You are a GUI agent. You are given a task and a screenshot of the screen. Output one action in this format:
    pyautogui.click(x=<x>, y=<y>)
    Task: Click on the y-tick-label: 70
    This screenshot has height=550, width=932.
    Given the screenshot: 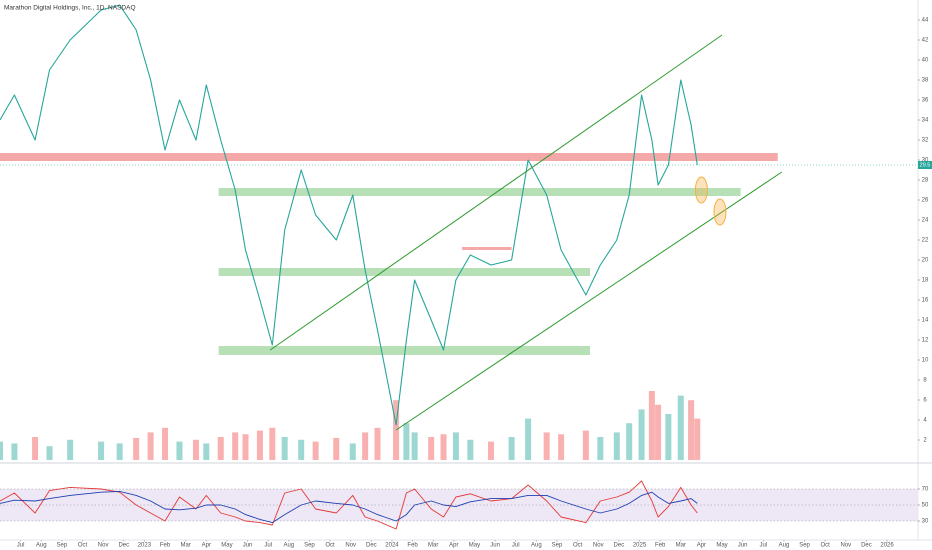 What is the action you would take?
    pyautogui.click(x=925, y=490)
    